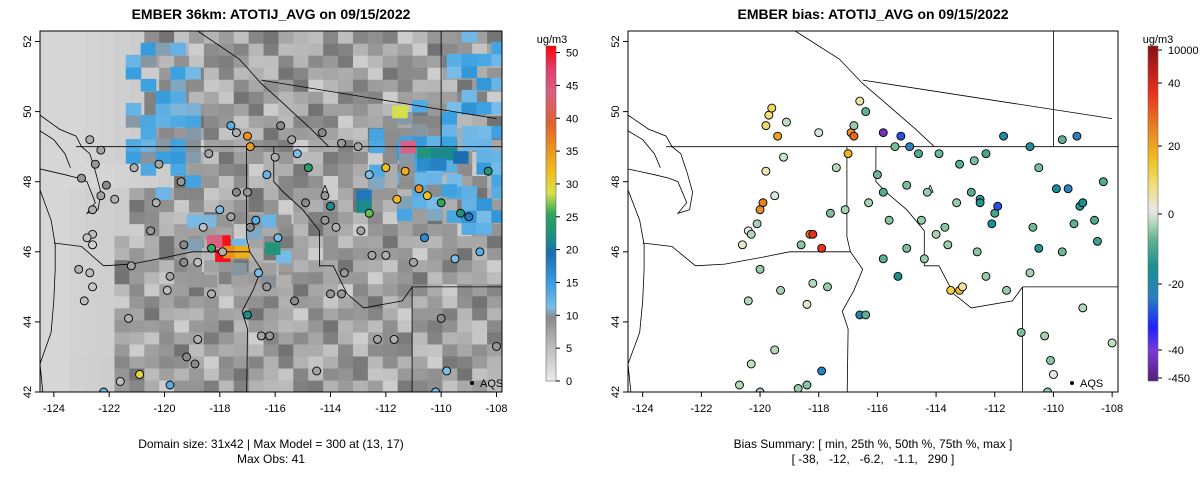 The width and height of the screenshot is (1200, 479). I want to click on left-aqs-marker, so click(472, 383).